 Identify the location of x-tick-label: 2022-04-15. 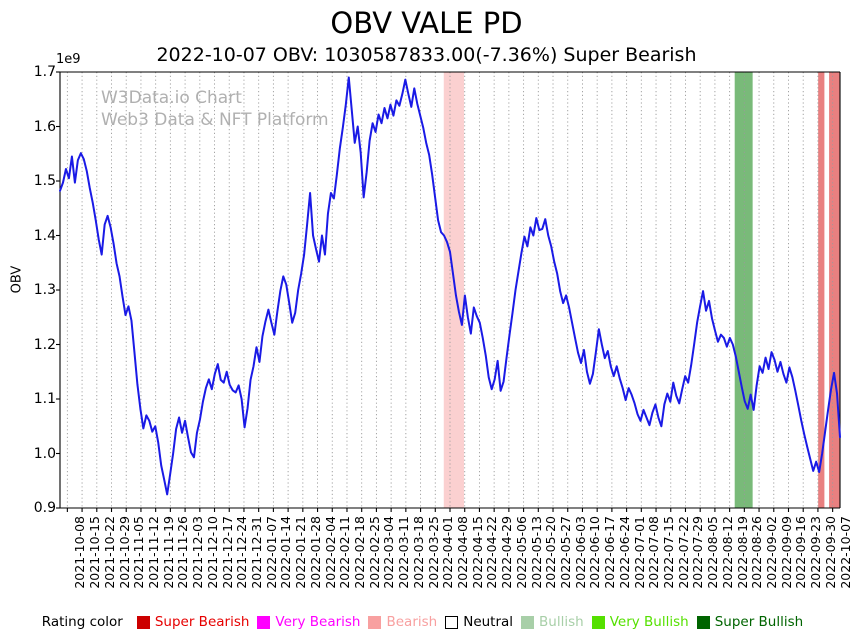
(477, 552).